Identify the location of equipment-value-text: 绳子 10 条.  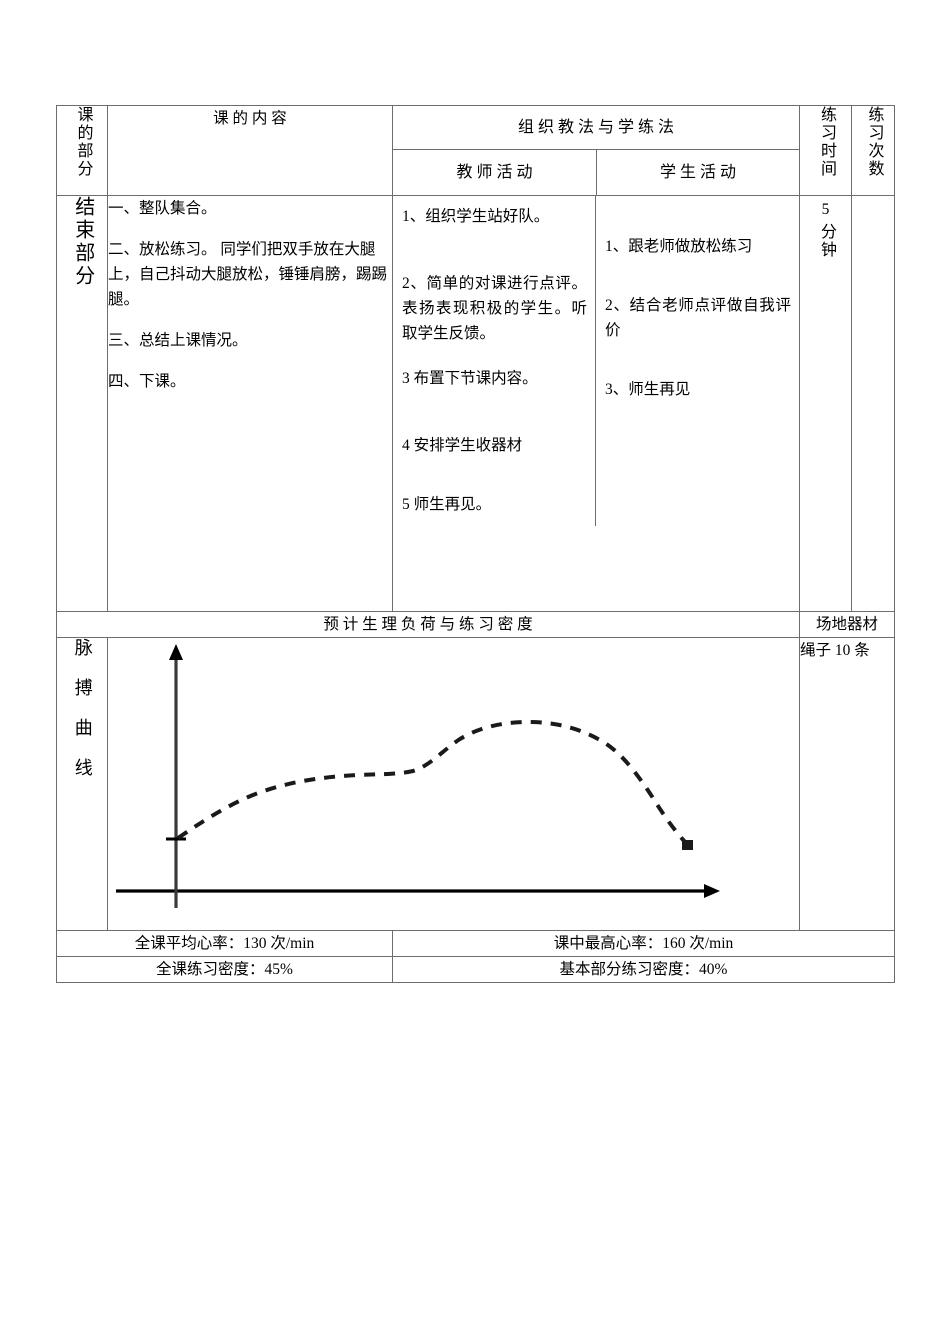
(835, 650).